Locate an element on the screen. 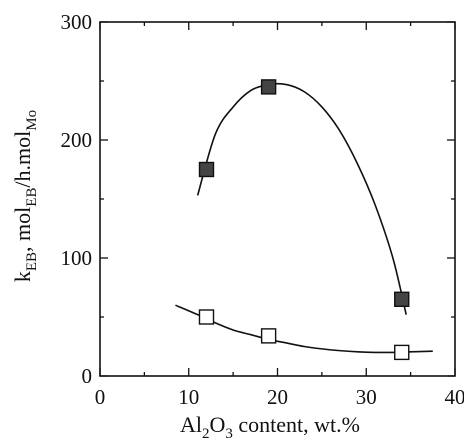  x-tick-label: 20 is located at coordinates (277, 397).